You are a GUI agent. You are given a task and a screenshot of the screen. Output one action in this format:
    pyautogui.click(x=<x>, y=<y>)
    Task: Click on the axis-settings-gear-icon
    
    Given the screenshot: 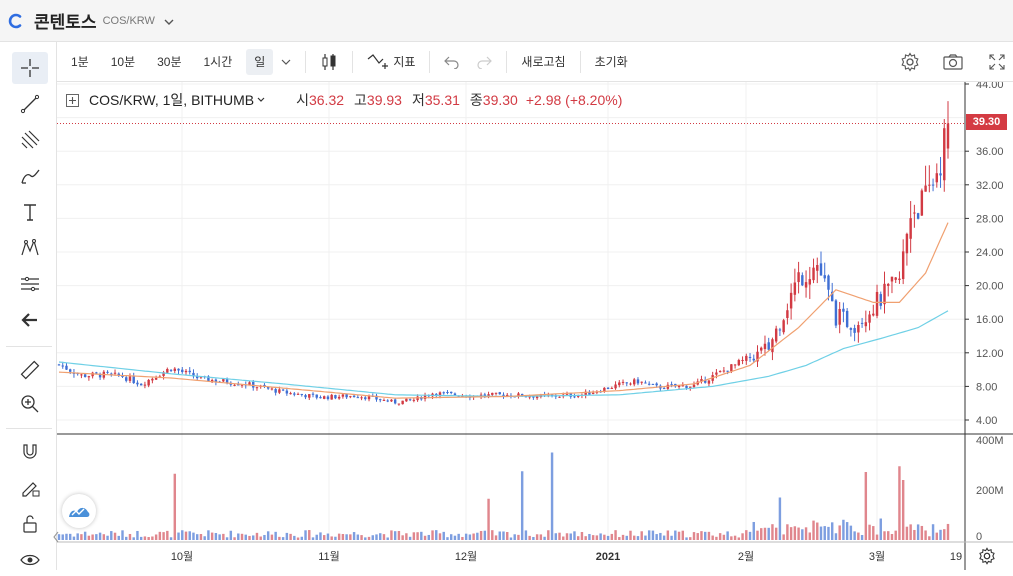 What is the action you would take?
    pyautogui.click(x=987, y=556)
    